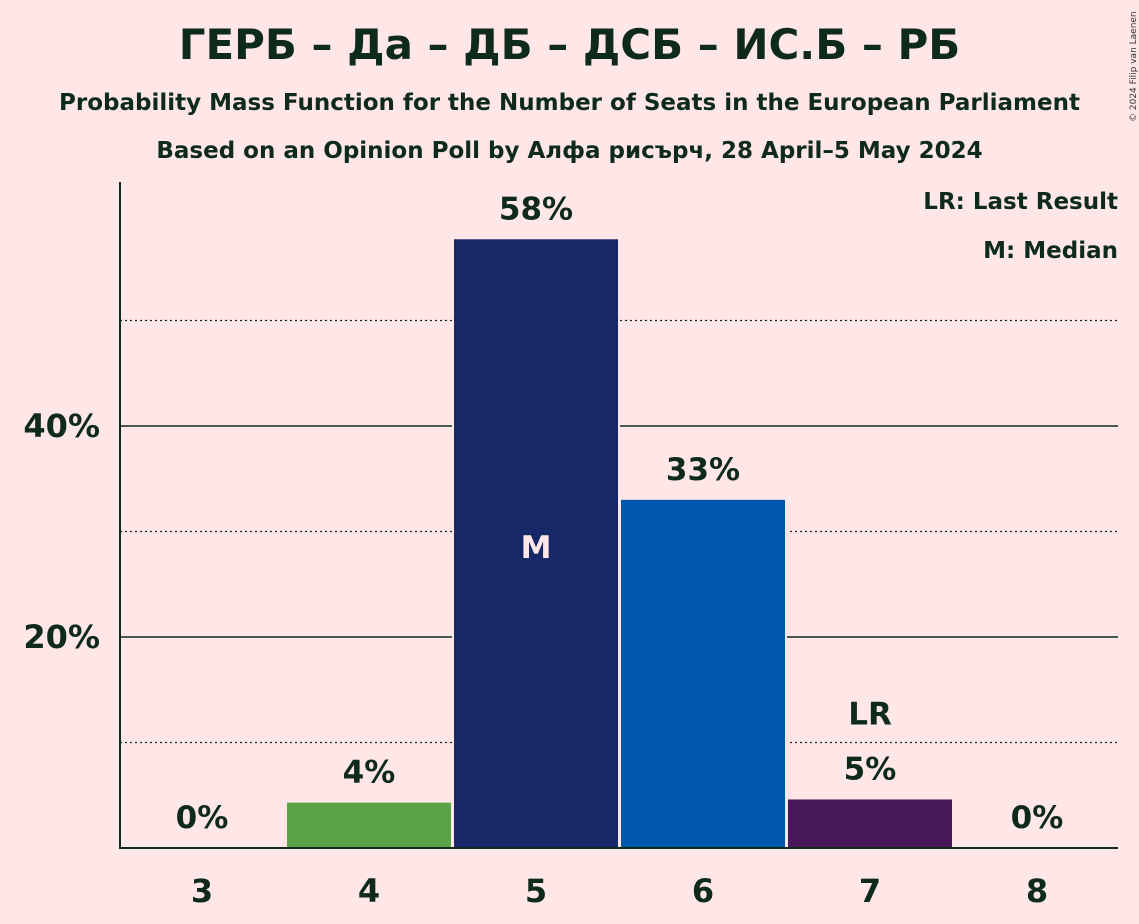 Image resolution: width=1139 pixels, height=924 pixels. What do you see at coordinates (369, 773) in the screenshot?
I see `bar-value-label: 4%` at bounding box center [369, 773].